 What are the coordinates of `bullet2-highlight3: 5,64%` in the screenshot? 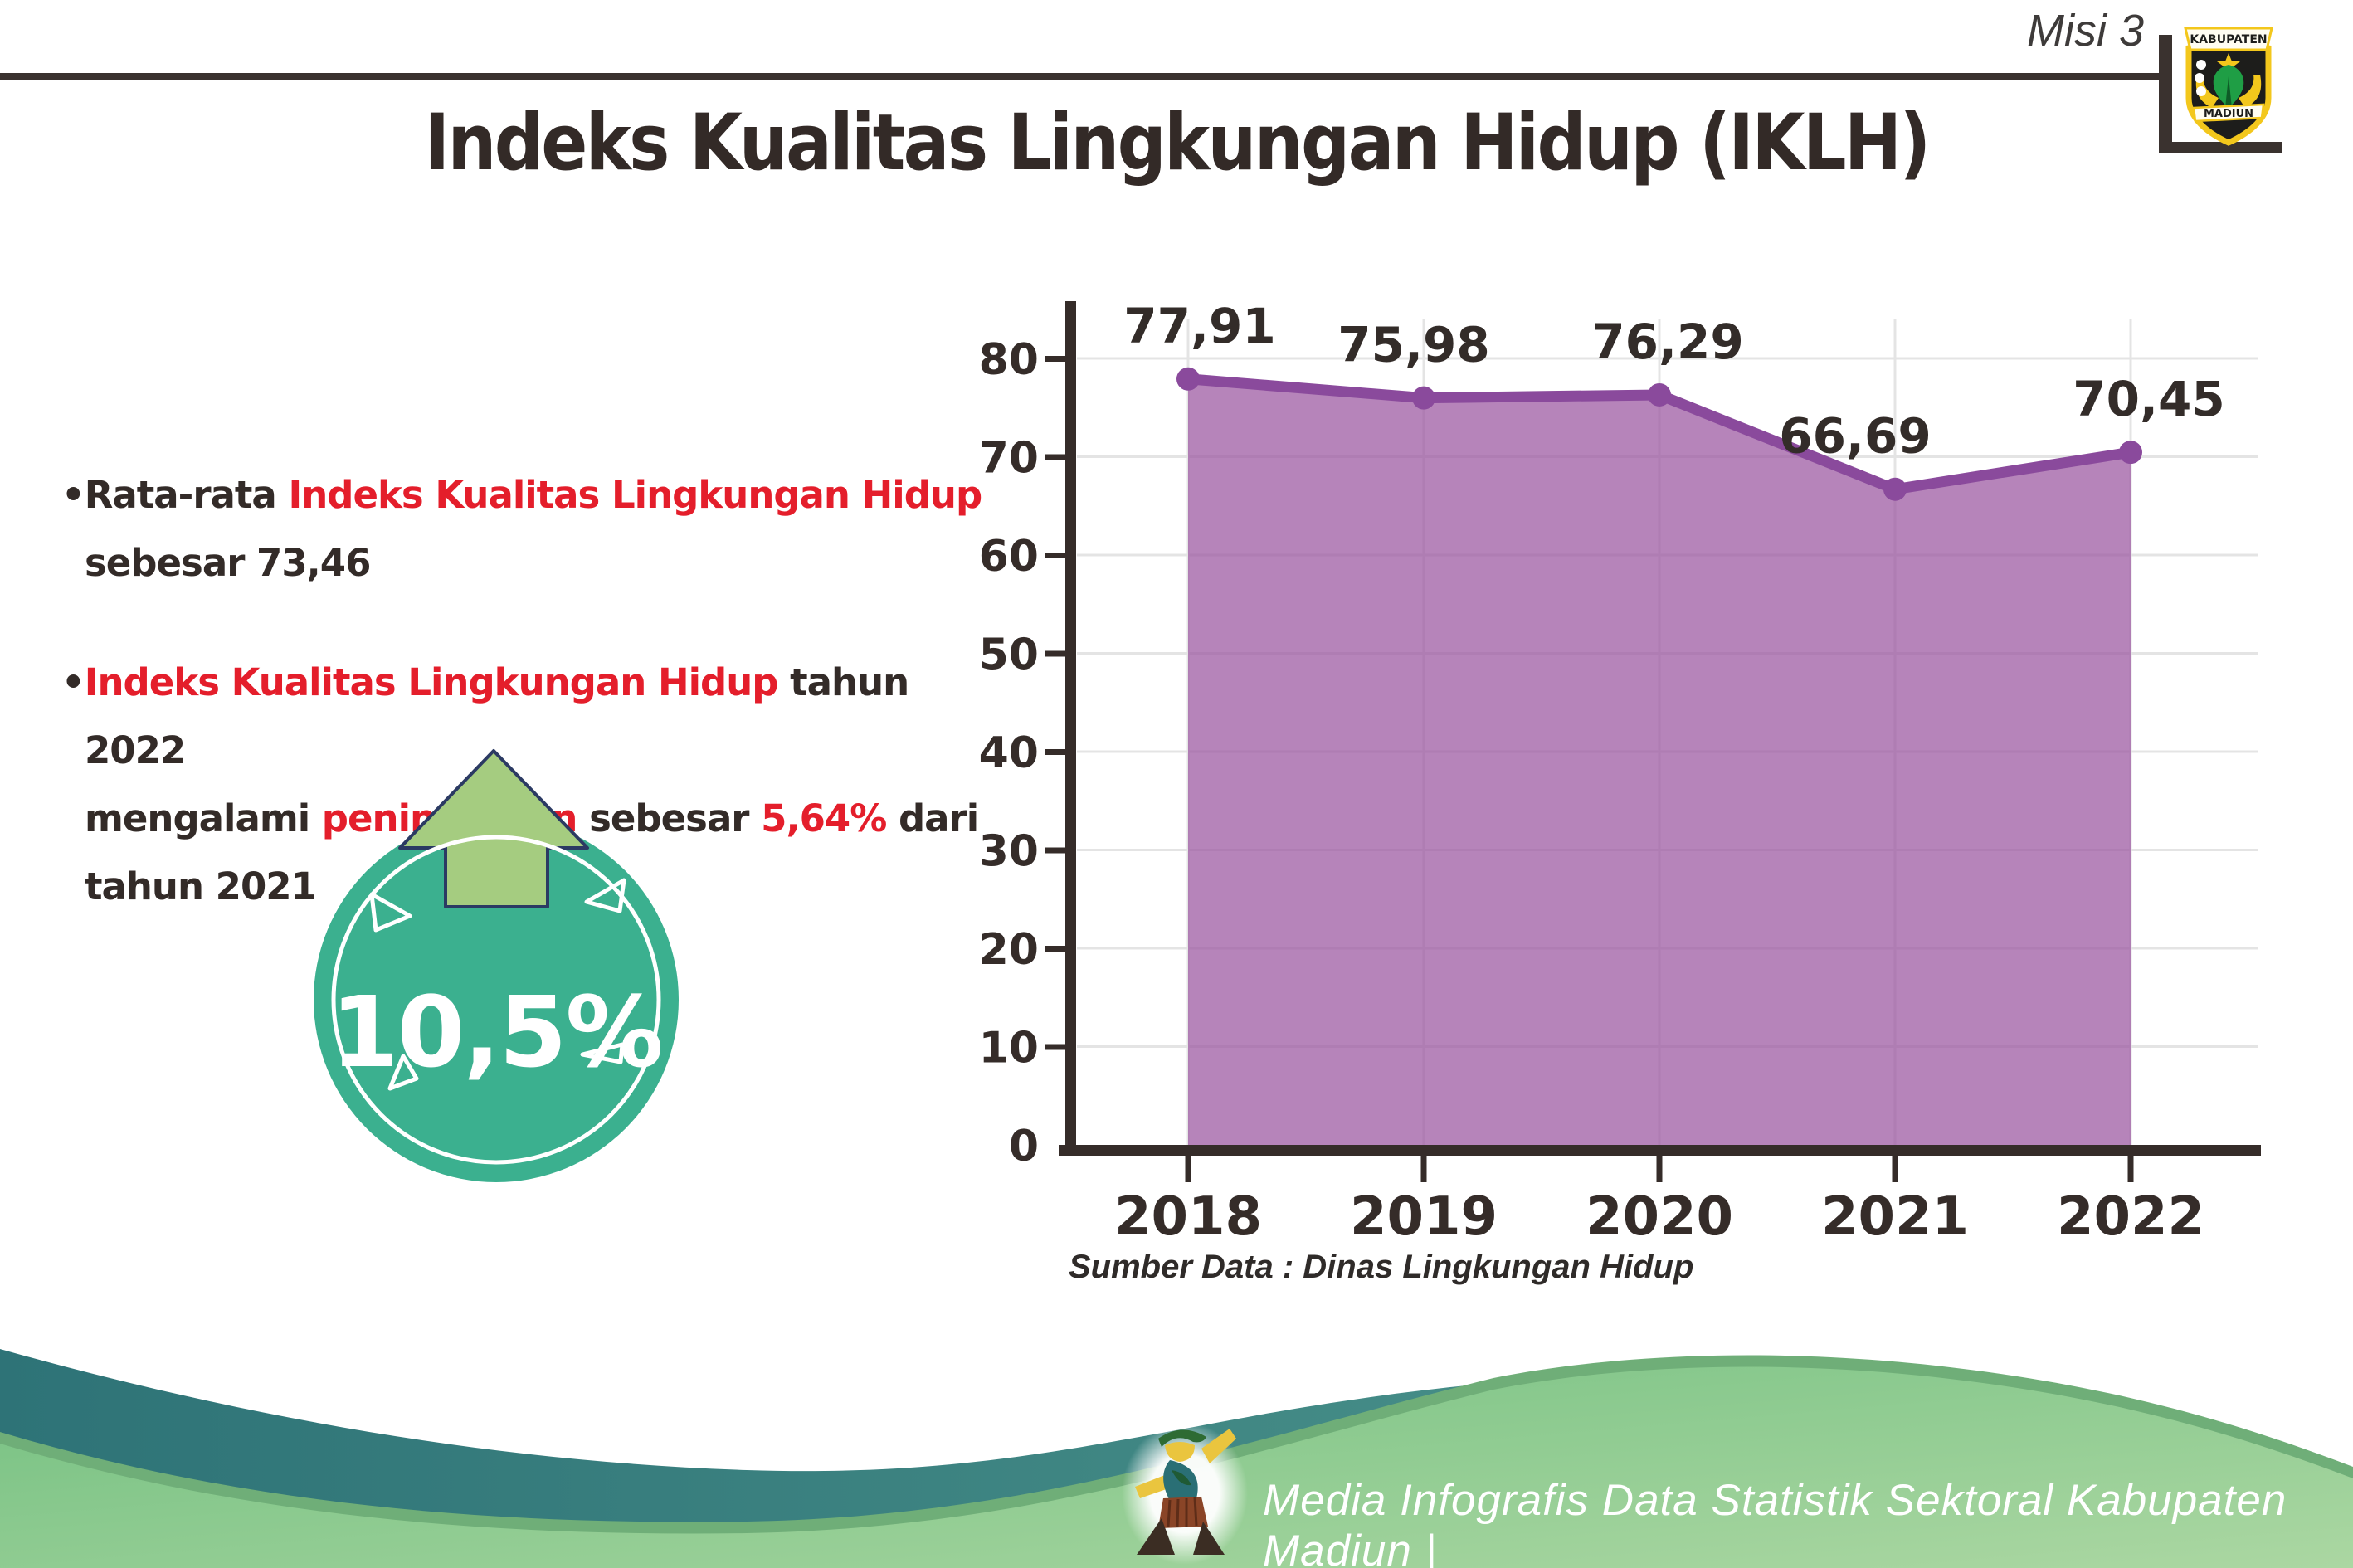 It's located at (824, 818).